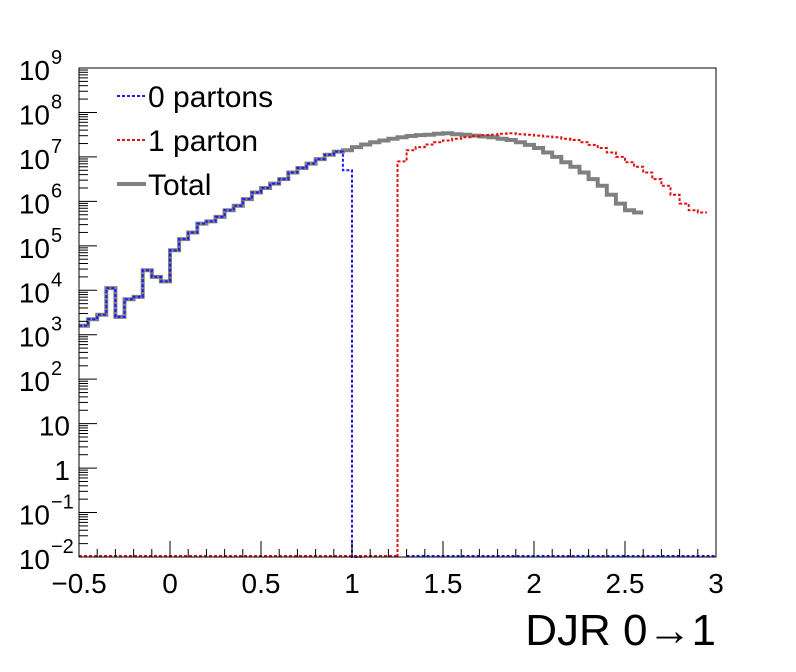 The height and width of the screenshot is (672, 796). I want to click on legend-label: 0 partons, so click(210, 97).